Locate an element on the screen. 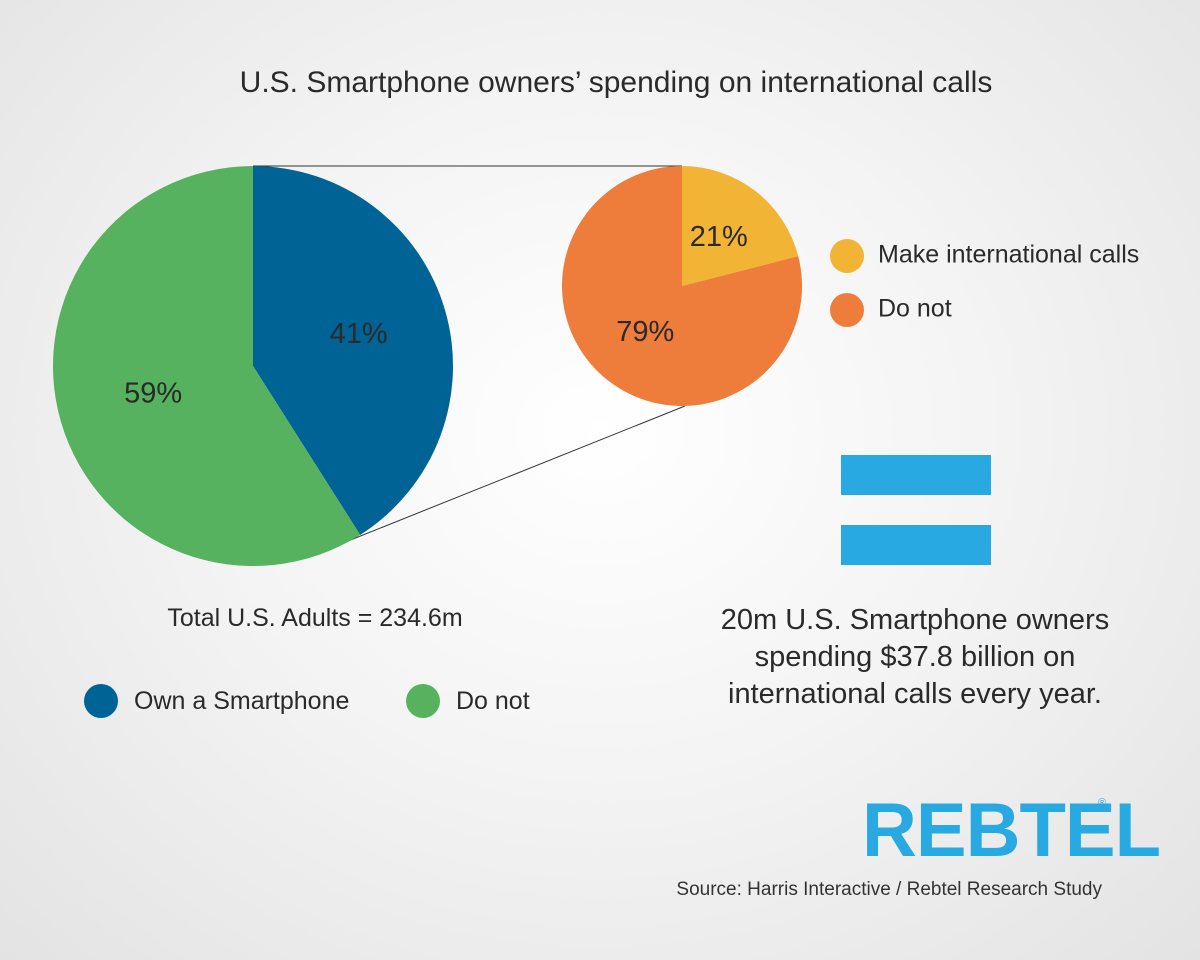 This screenshot has width=1200, height=960. breakout-legend: Make international calls Do not is located at coordinates (984, 283).